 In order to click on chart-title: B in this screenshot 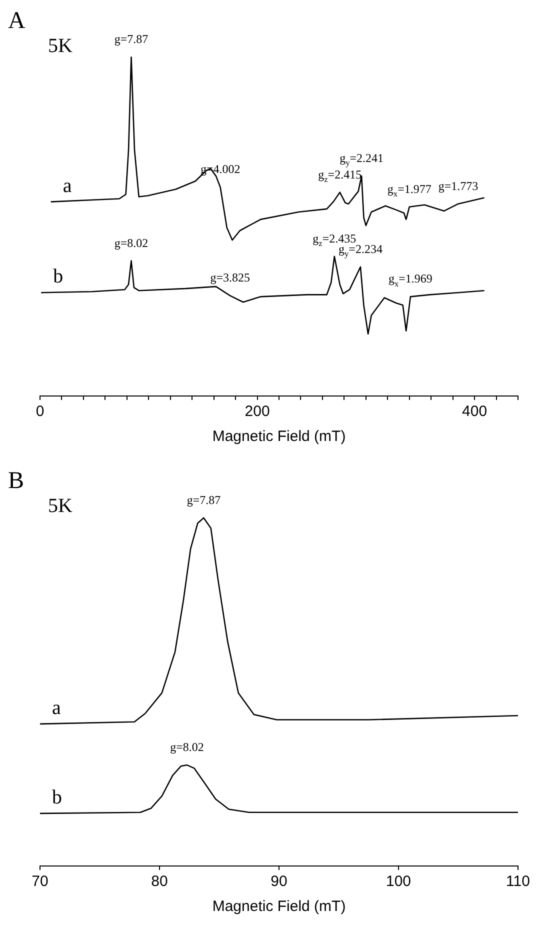, I will do `click(16, 481)`.